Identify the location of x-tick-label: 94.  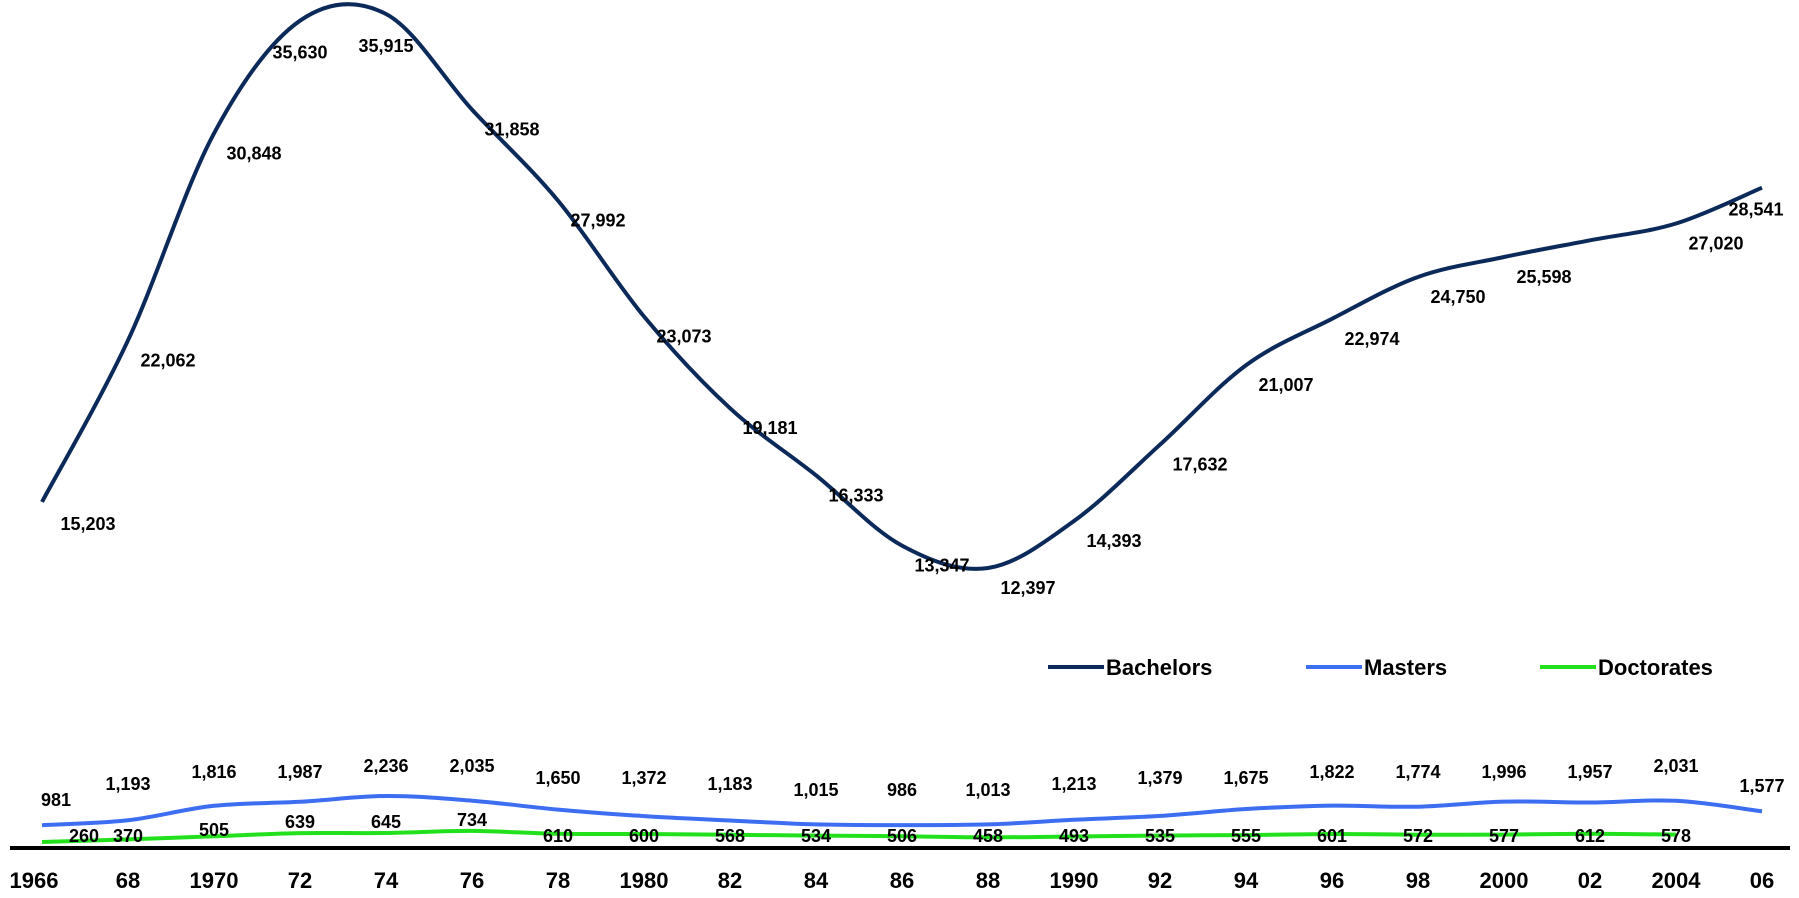
(1246, 880).